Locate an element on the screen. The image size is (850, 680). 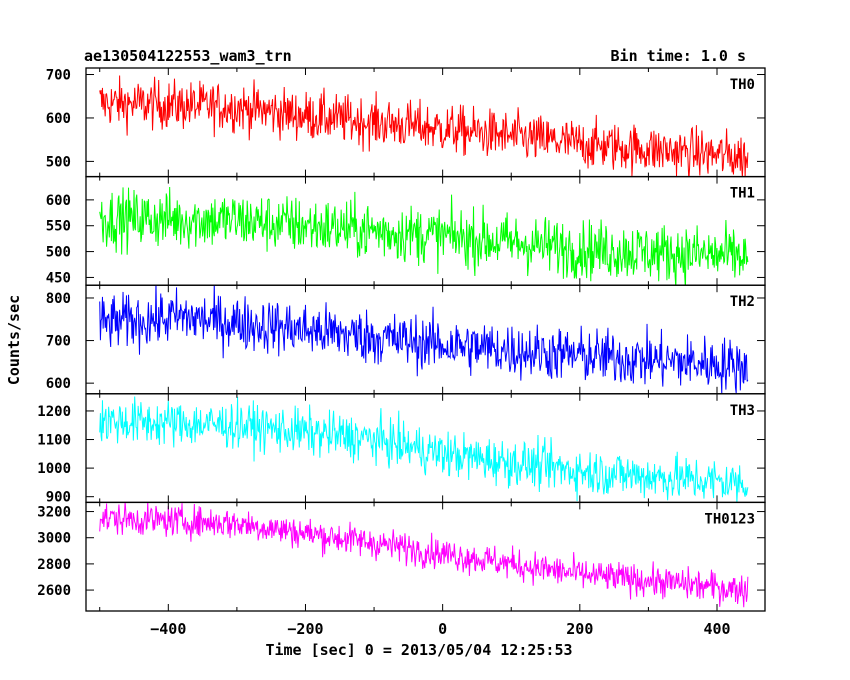
series-line-th0123 is located at coordinates (424, 555).